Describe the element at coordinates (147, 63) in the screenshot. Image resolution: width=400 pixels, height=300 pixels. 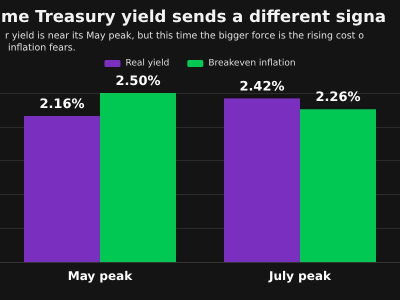
I see `legend-label: Real yield` at that location.